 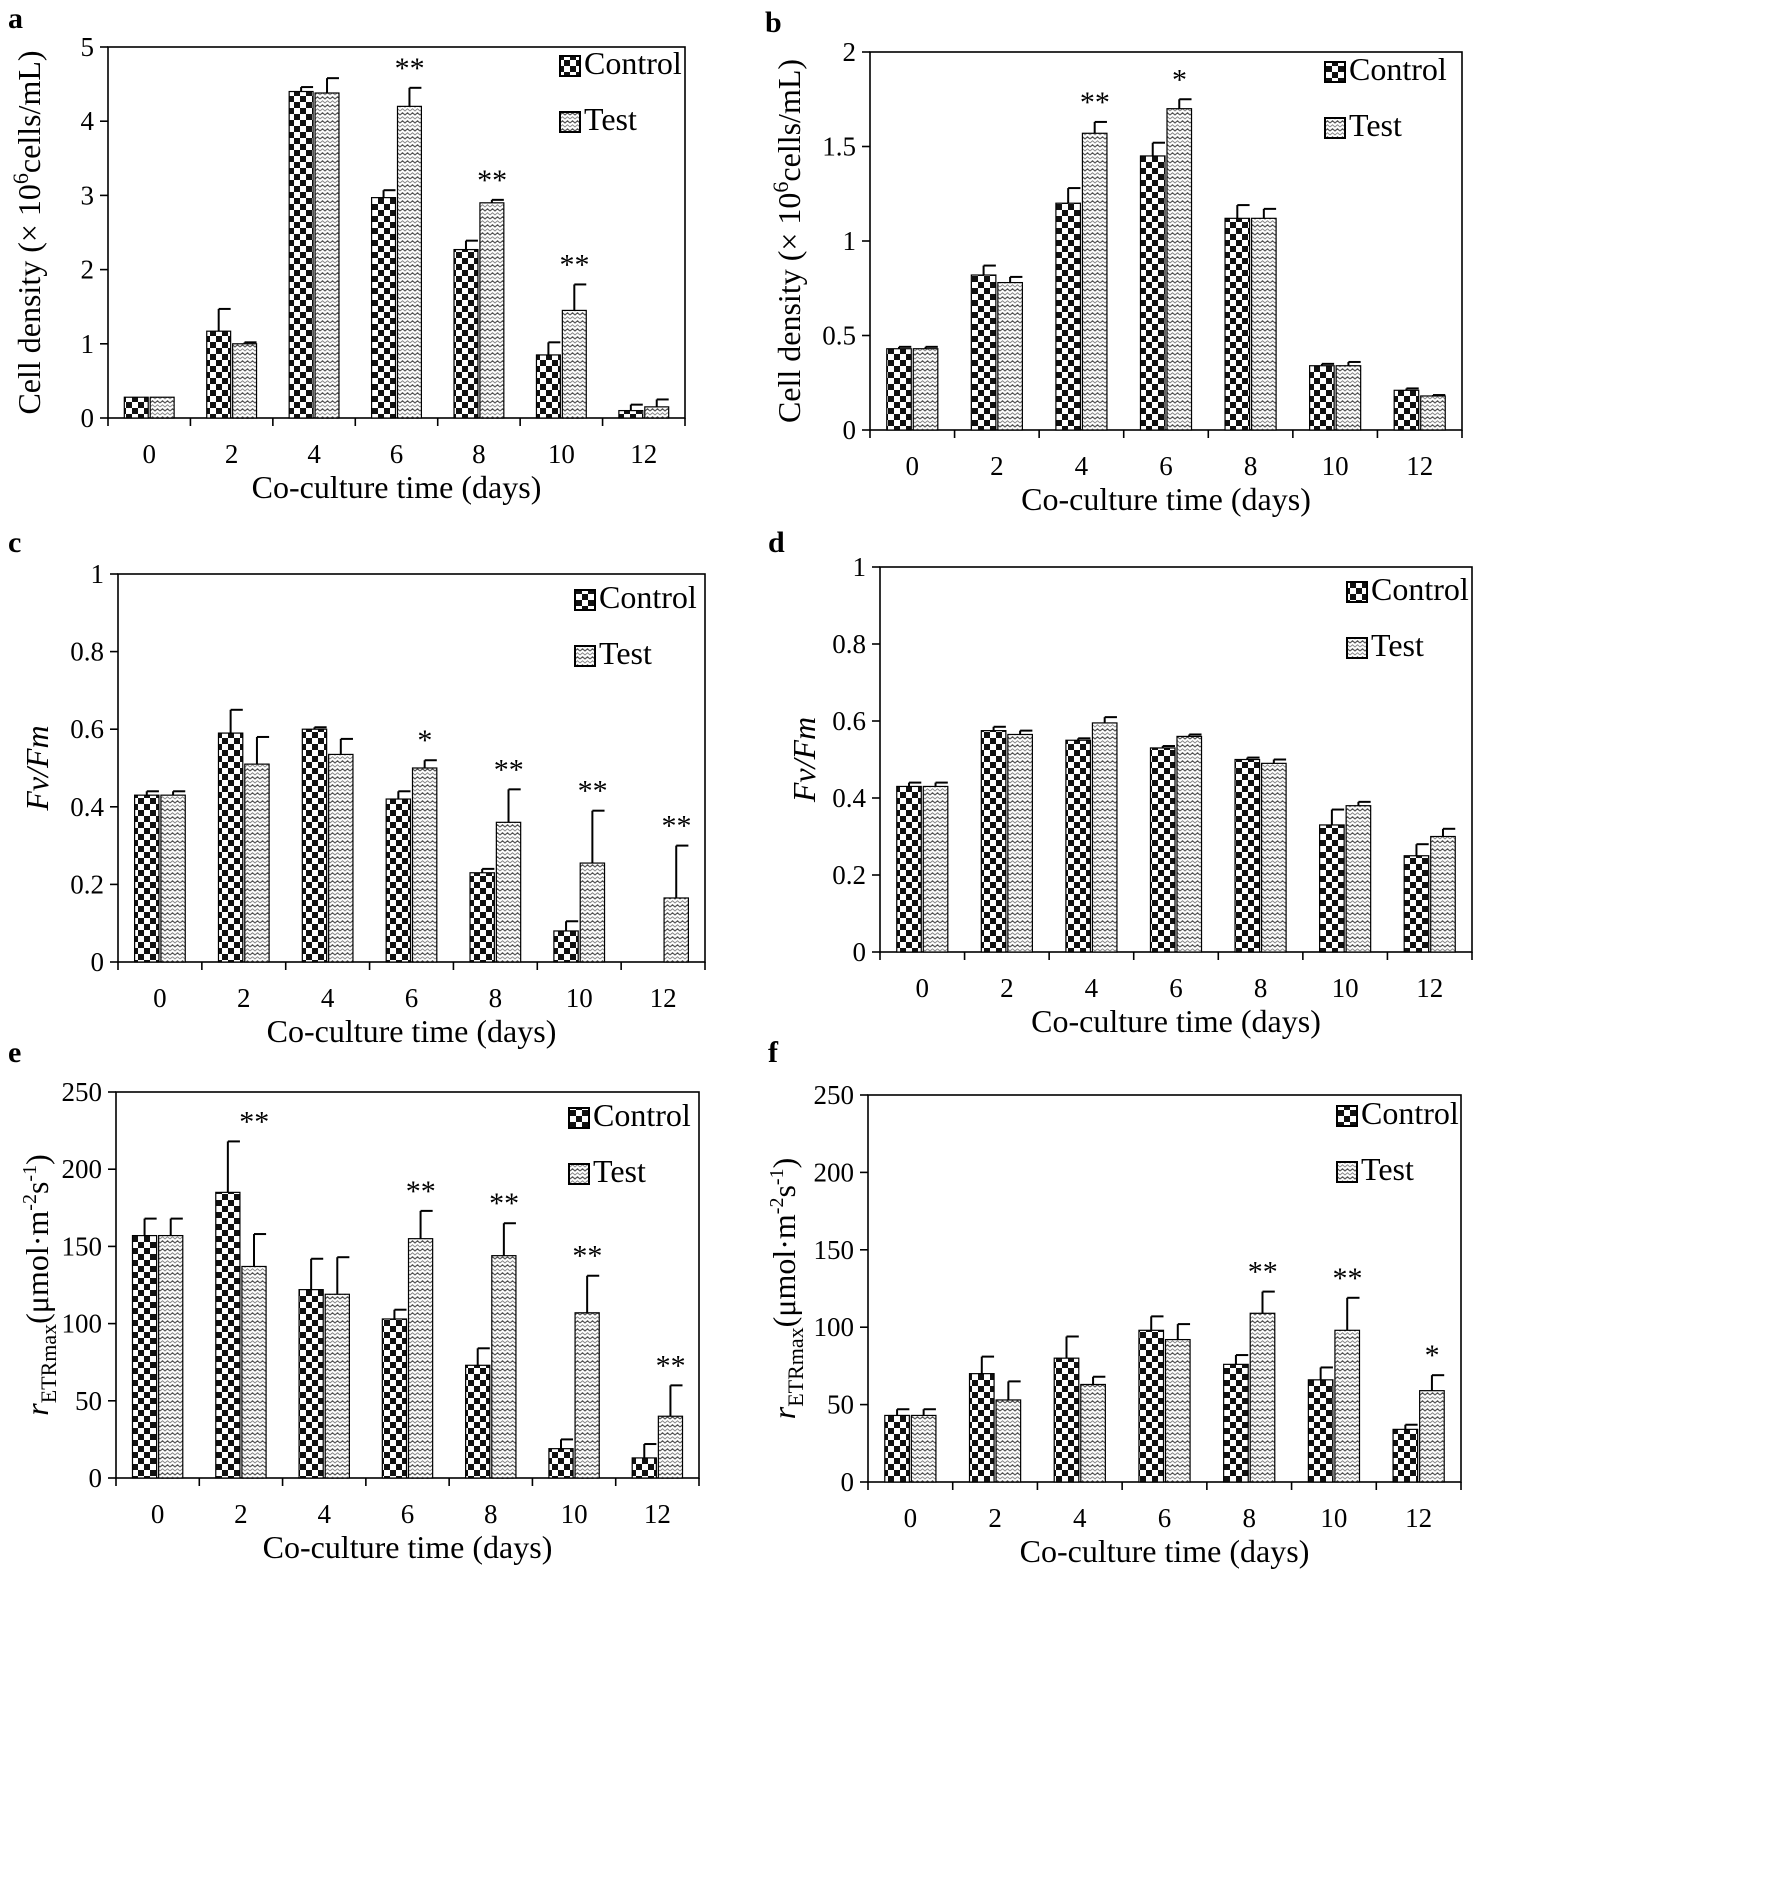 What do you see at coordinates (848, 1482) in the screenshot?
I see `y-tick-label: 0` at bounding box center [848, 1482].